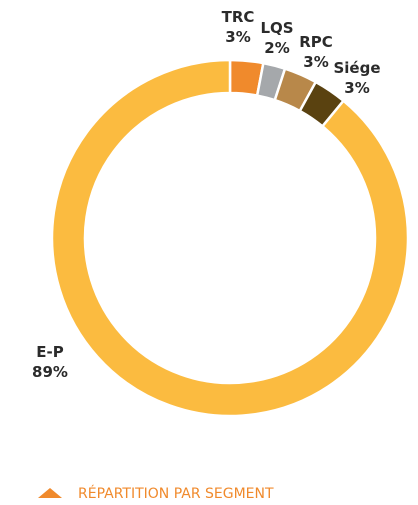 This screenshot has height=505, width=418. Describe the element at coordinates (276, 28) in the screenshot. I see `segment-label: LQS` at that location.